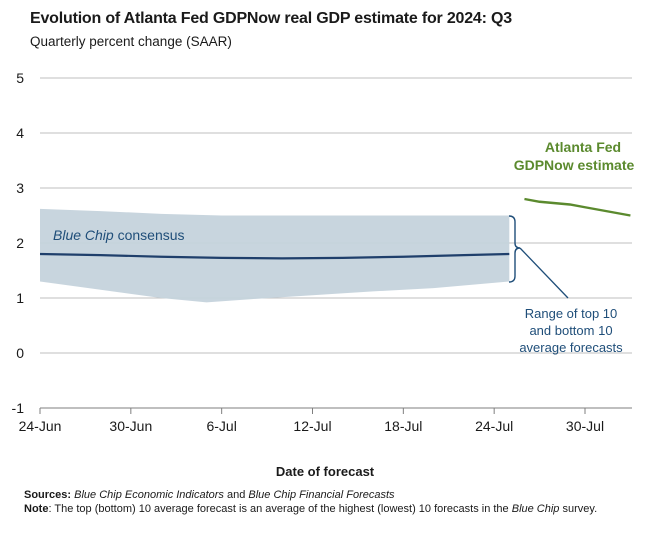 The height and width of the screenshot is (536, 650). I want to click on x-tick-label: 30-Jul, so click(585, 426).